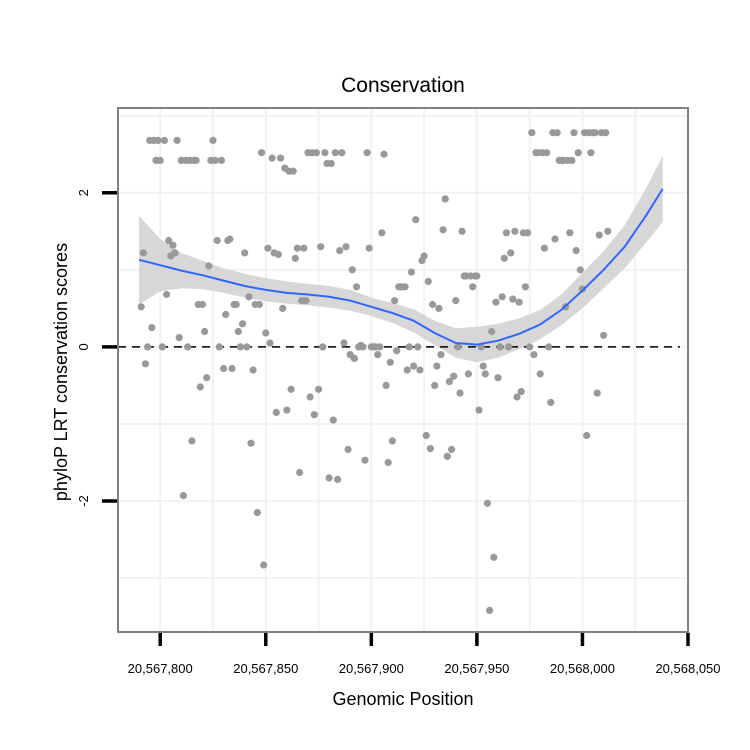 The height and width of the screenshot is (750, 750). What do you see at coordinates (401, 267) in the screenshot?
I see `smooth-line-path` at bounding box center [401, 267].